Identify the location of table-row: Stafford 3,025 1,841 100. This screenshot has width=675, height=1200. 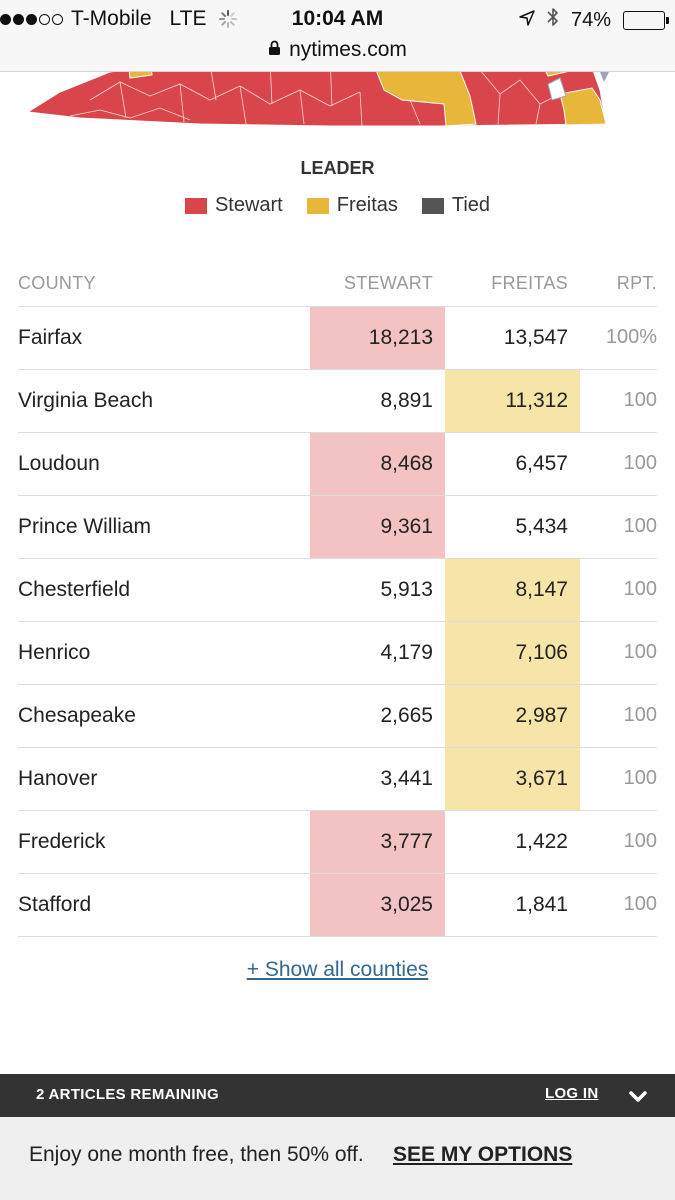
(337, 905).